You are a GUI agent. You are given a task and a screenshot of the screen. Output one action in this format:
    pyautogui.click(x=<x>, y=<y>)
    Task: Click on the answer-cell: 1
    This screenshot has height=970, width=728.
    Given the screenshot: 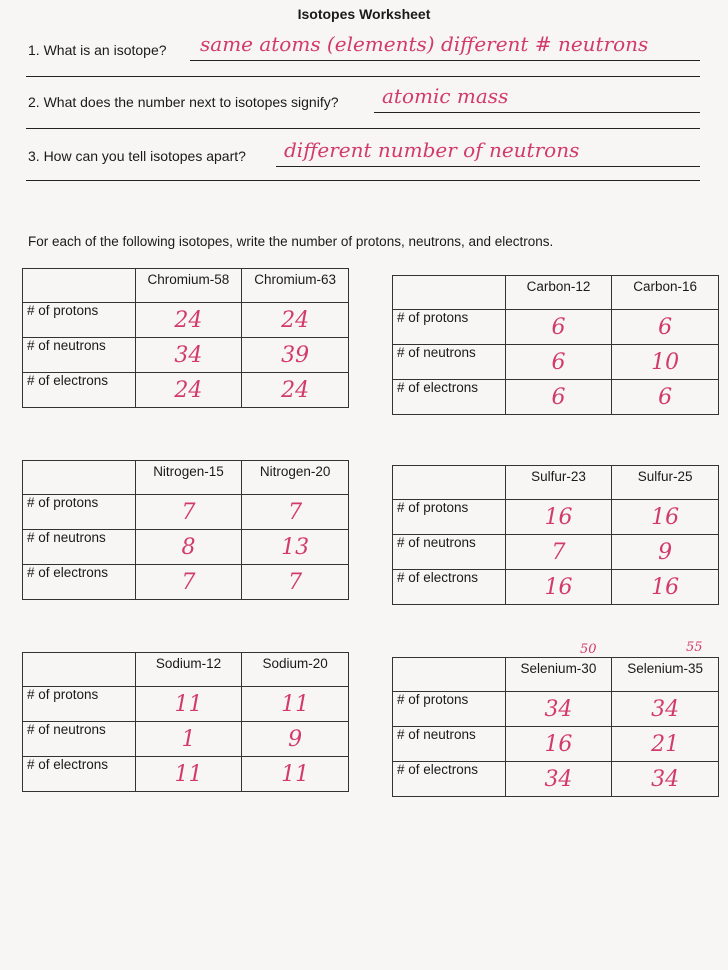 What is the action you would take?
    pyautogui.click(x=188, y=739)
    